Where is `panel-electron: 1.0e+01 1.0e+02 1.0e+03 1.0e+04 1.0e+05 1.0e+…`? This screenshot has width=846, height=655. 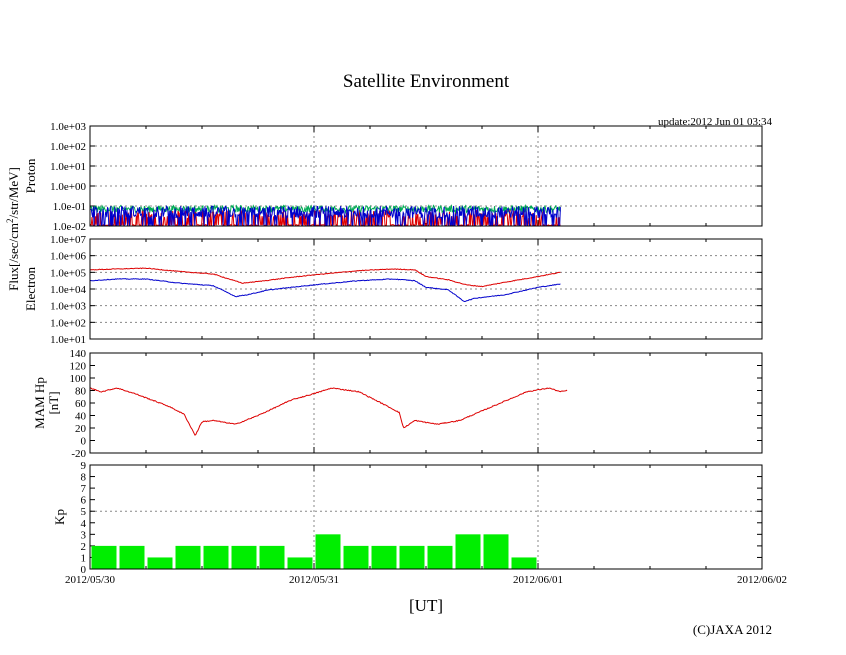
panel-electron: 1.0e+01 1.0e+02 1.0e+03 1.0e+04 1.0e+05 1.0e+… is located at coordinates (393, 290).